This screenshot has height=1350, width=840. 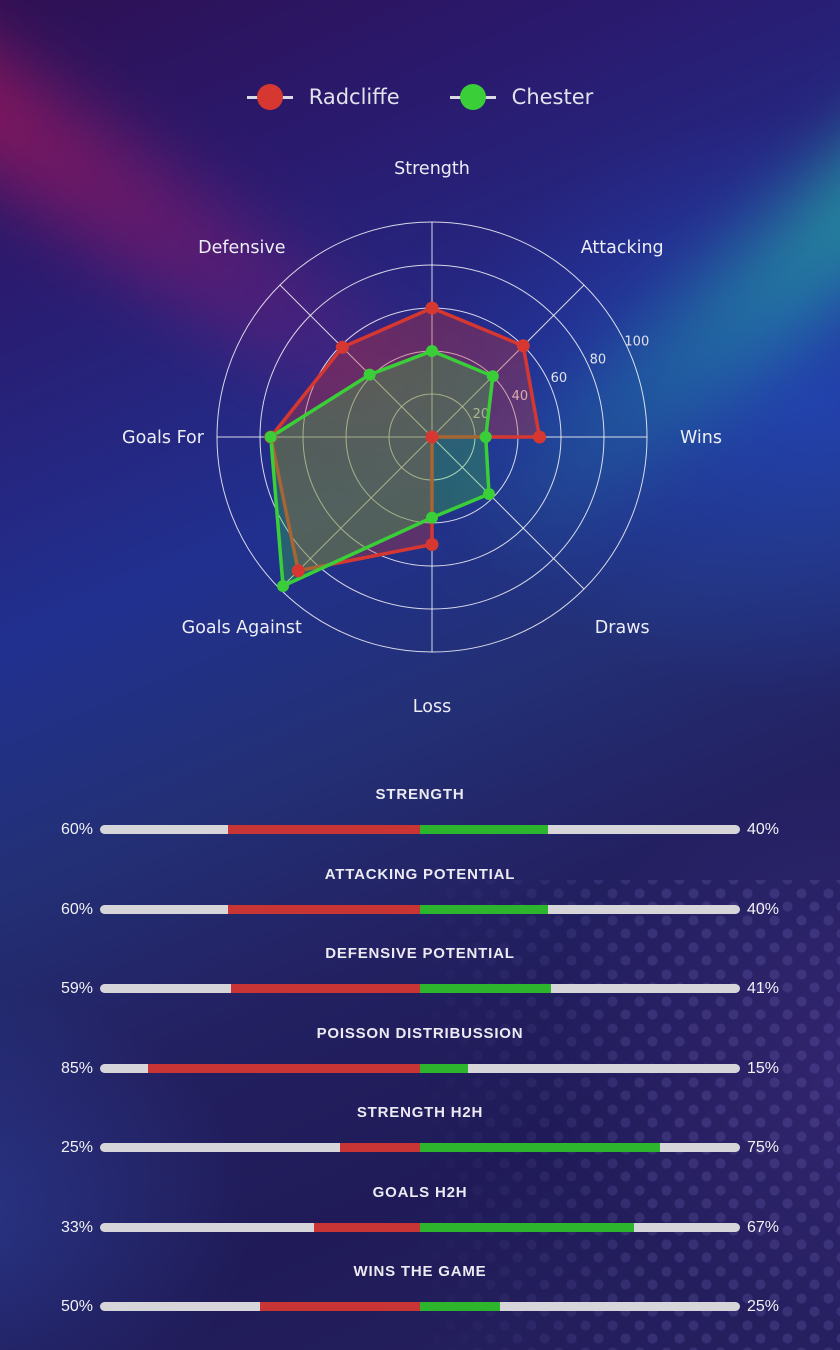 I want to click on legend-item-chester: Chester, so click(x=521, y=97).